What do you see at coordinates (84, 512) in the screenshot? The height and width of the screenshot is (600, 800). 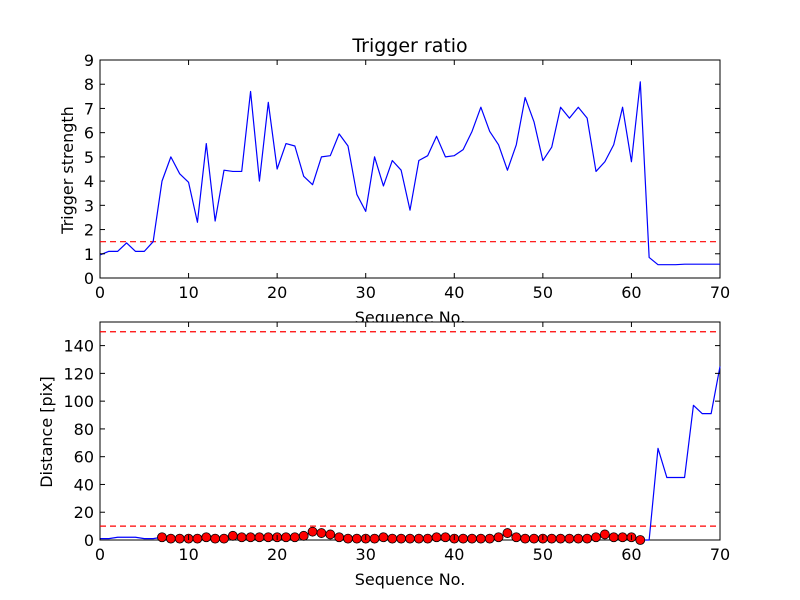 I see `y-tick-label: 20` at bounding box center [84, 512].